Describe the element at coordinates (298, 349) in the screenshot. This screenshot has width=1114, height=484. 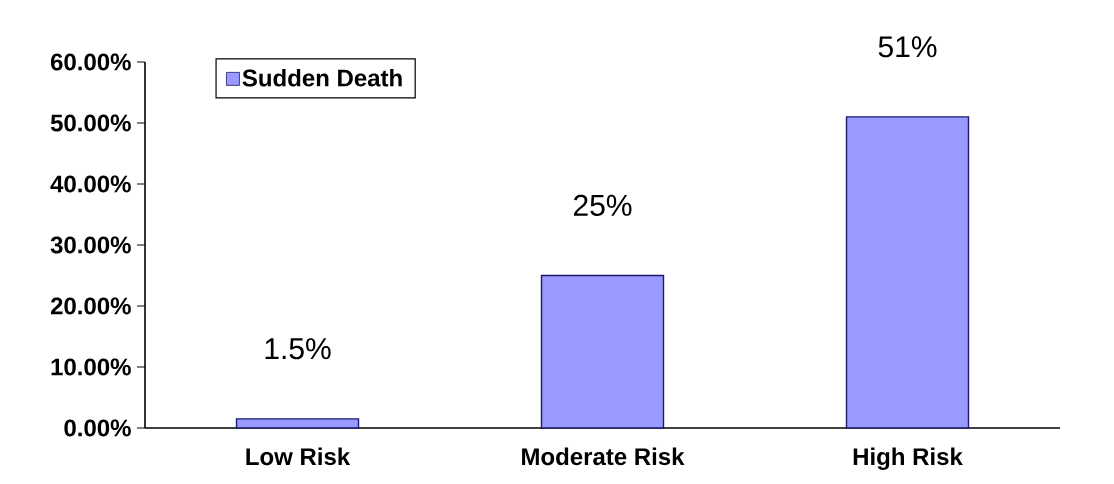
I see `data-label: 1.5%` at that location.